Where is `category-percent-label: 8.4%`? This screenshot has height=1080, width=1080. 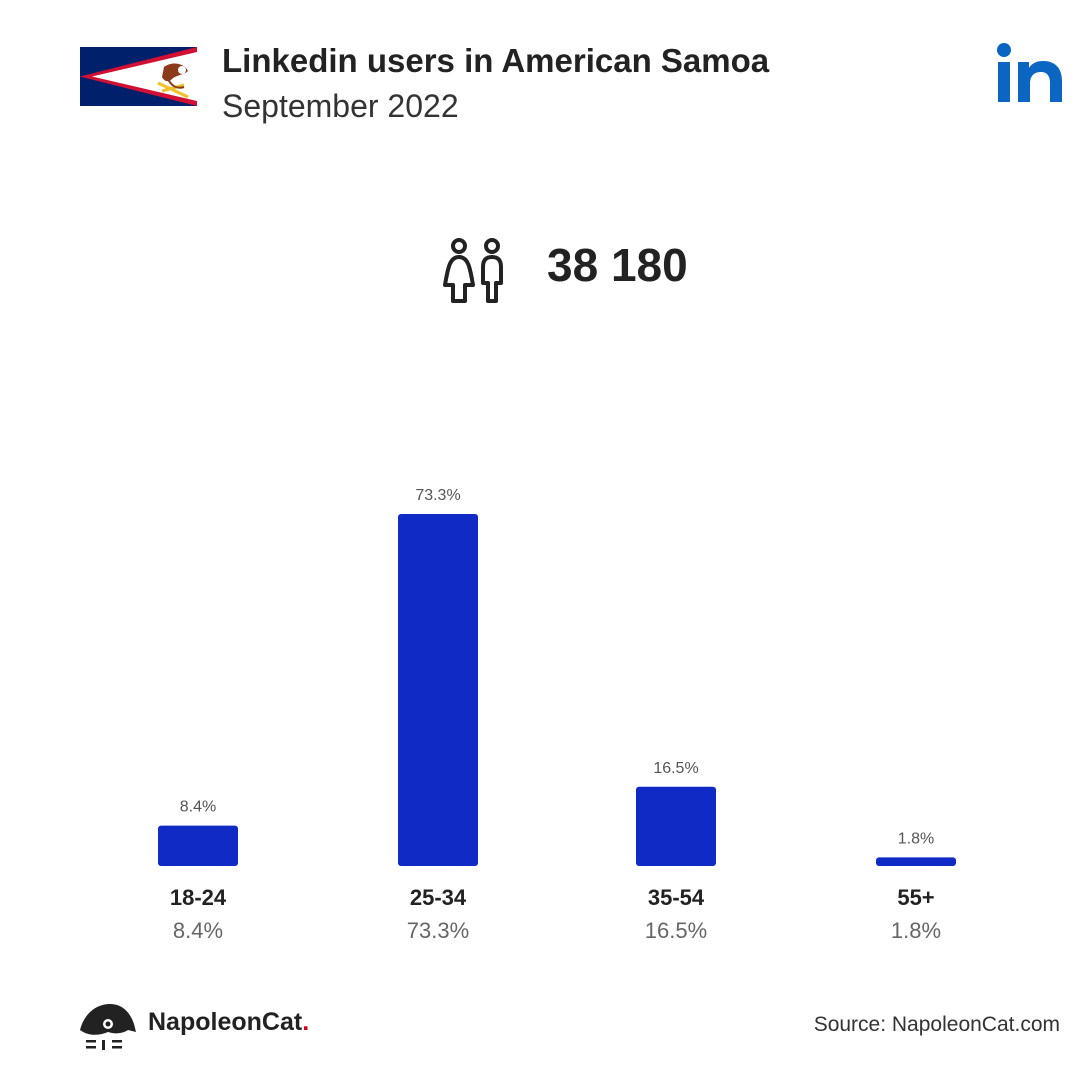
category-percent-label: 8.4% is located at coordinates (198, 930).